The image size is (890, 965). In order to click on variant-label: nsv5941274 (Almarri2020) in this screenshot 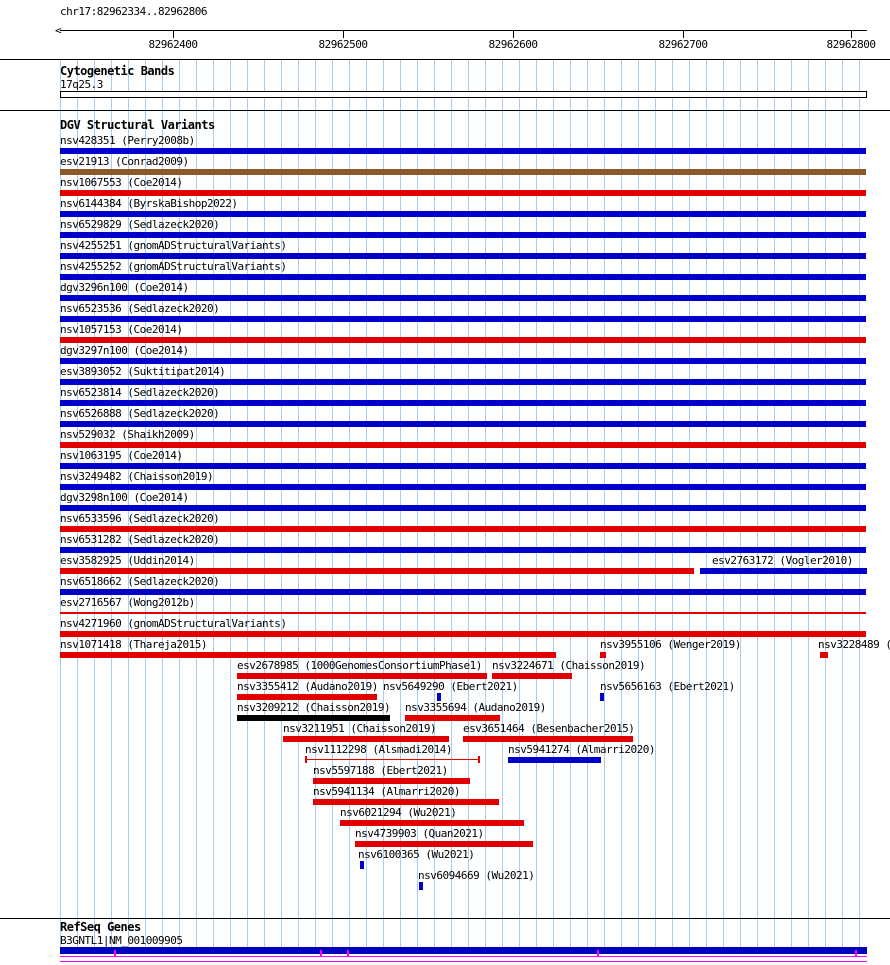, I will do `click(581, 749)`.